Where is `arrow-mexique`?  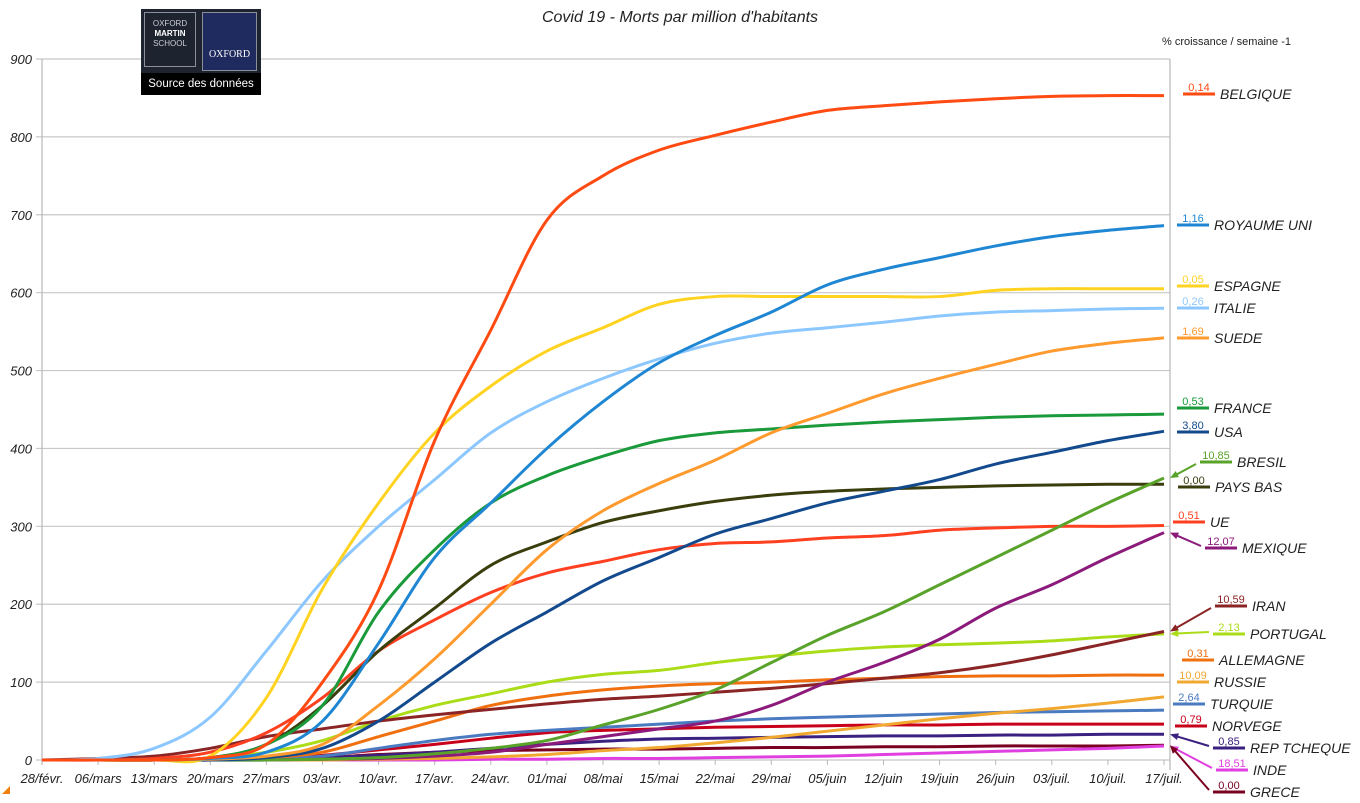
arrow-mexique is located at coordinates (1188, 540).